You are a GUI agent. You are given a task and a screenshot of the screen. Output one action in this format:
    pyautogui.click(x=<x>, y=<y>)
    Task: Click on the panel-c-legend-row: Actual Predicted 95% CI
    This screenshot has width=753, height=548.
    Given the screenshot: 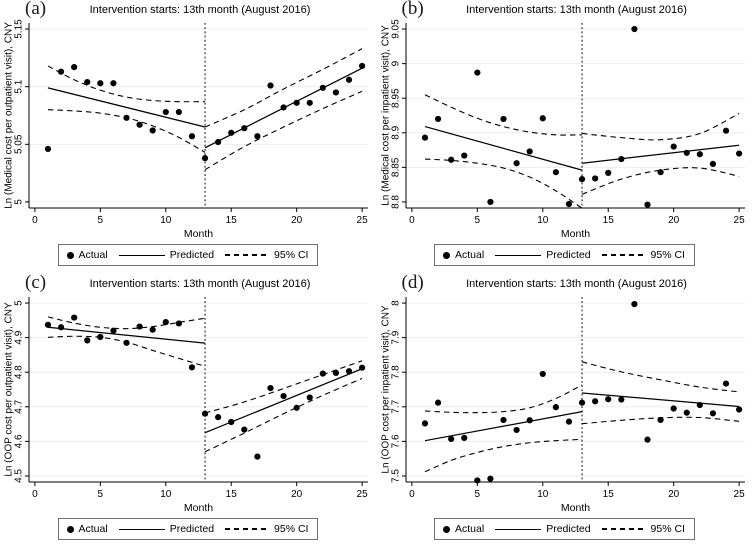 What is the action you would take?
    pyautogui.click(x=188, y=532)
    